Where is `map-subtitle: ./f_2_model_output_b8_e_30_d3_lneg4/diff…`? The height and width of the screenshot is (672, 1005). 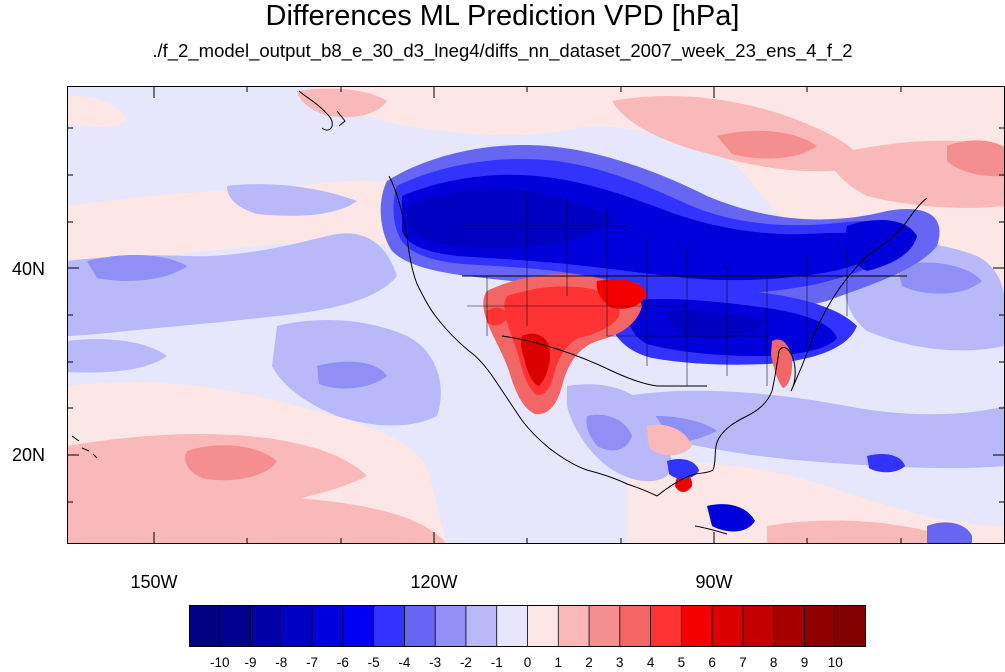 map-subtitle: ./f_2_model_output_b8_e_30_d3_lneg4/diff… is located at coordinates (502, 50).